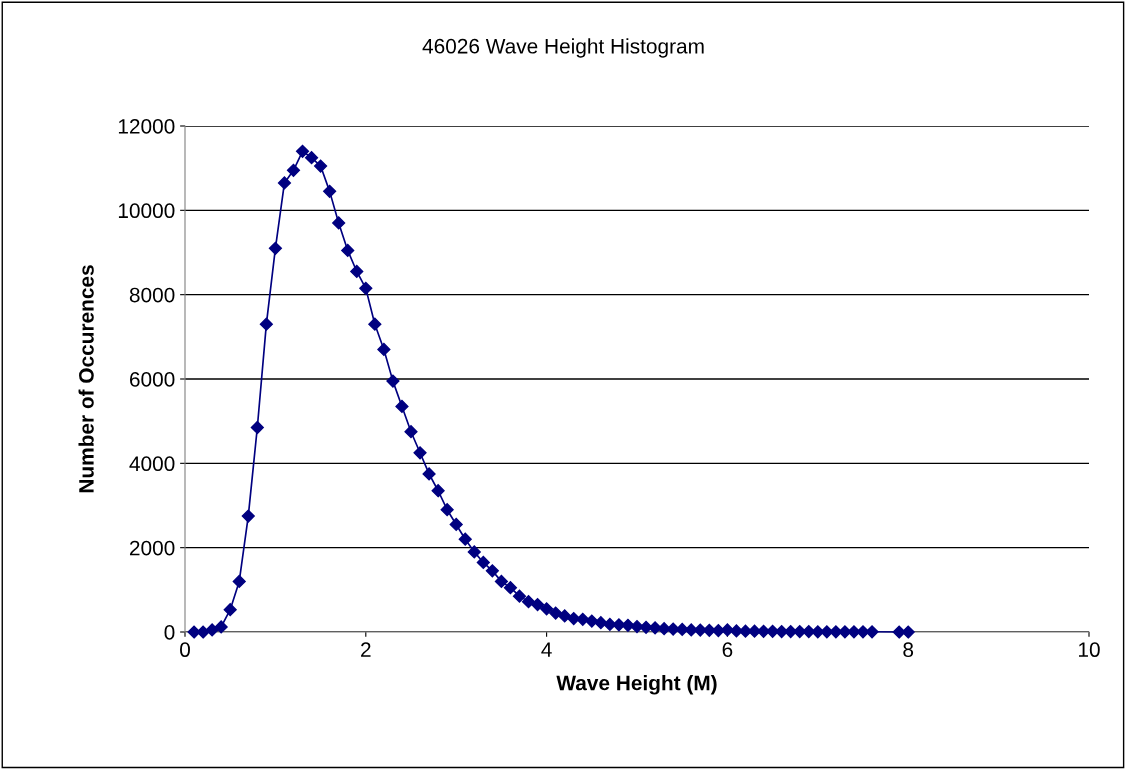 This screenshot has height=769, width=1127. I want to click on x-axis-title: Wave Height (M), so click(636, 685).